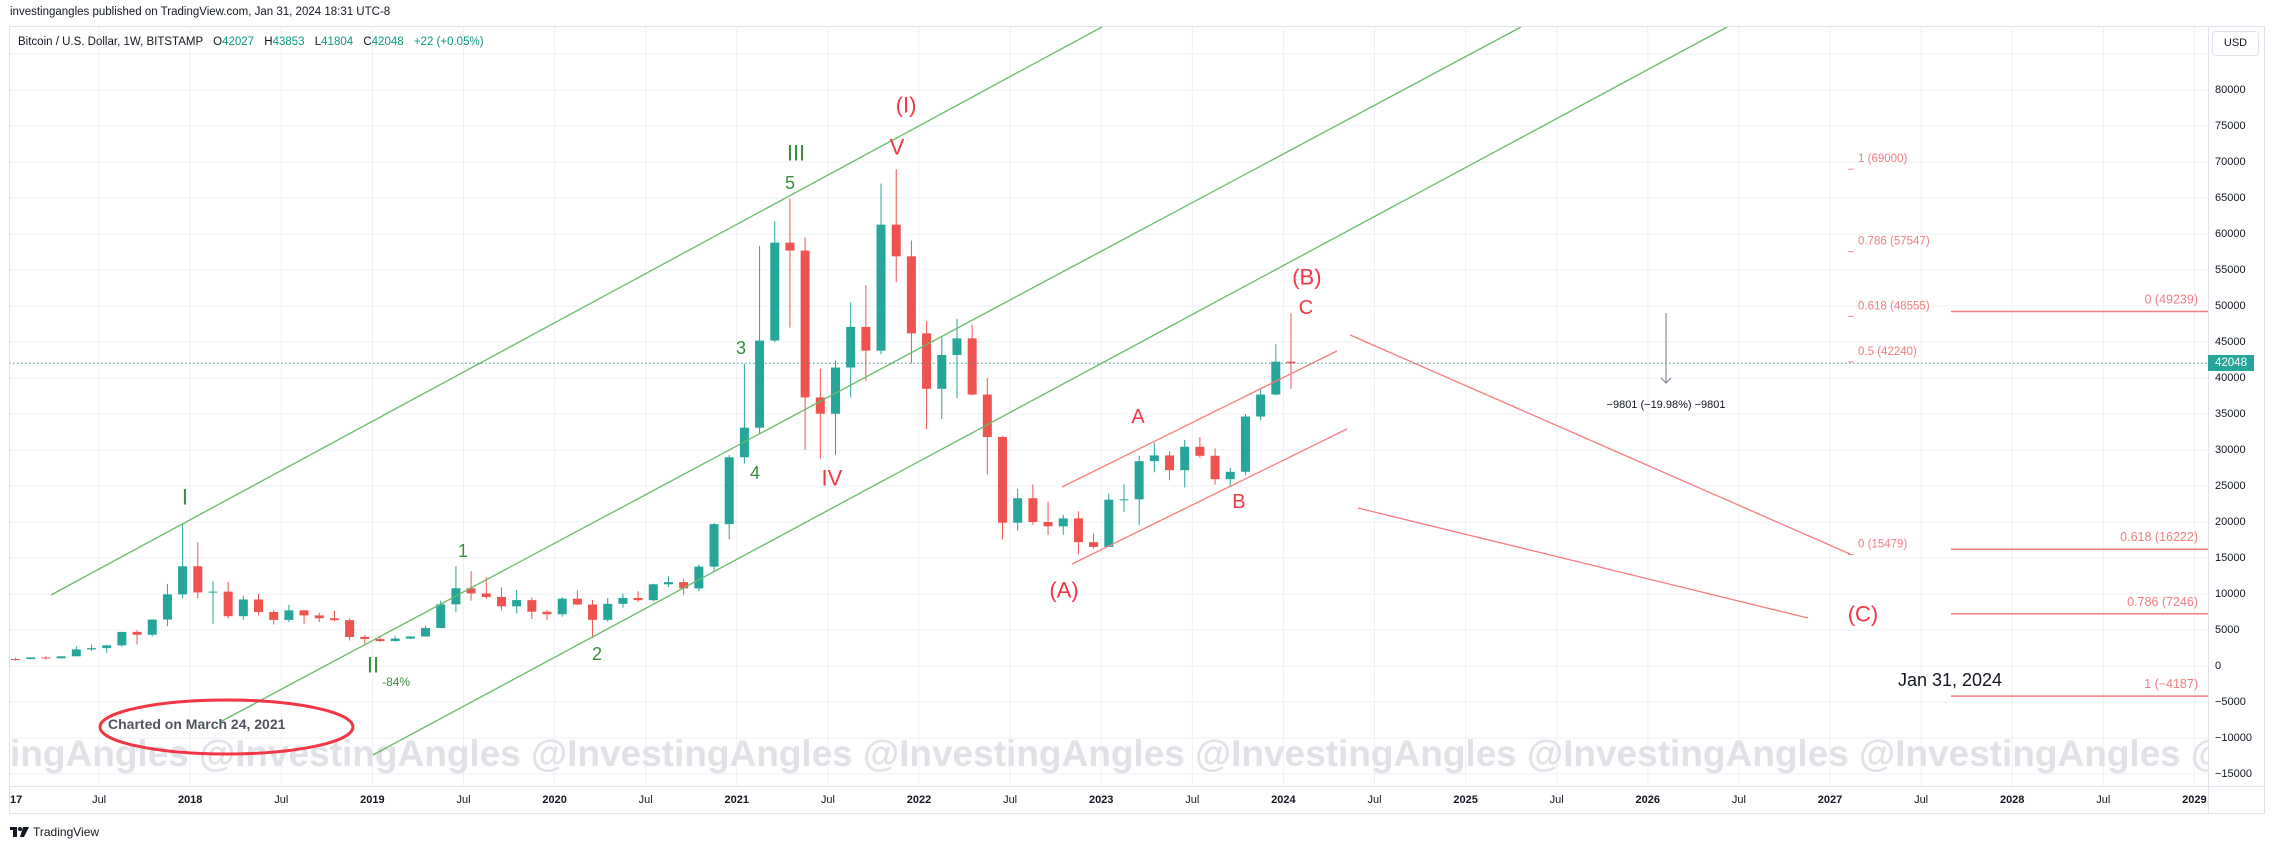  What do you see at coordinates (110, 42) in the screenshot?
I see `symbol-title: Bitcoin / U.S. Dollar, 1W, BITSTAMP` at bounding box center [110, 42].